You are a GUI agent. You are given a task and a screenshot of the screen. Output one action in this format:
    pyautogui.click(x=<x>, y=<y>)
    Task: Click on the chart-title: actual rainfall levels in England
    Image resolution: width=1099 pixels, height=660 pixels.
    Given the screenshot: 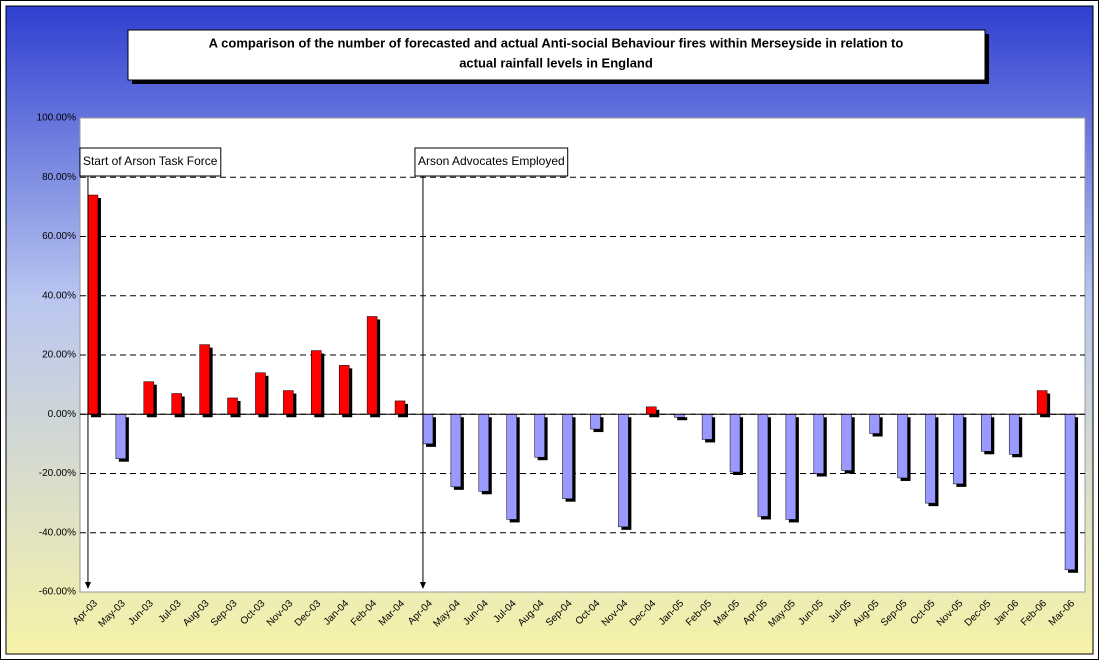 What is the action you would take?
    pyautogui.click(x=556, y=62)
    